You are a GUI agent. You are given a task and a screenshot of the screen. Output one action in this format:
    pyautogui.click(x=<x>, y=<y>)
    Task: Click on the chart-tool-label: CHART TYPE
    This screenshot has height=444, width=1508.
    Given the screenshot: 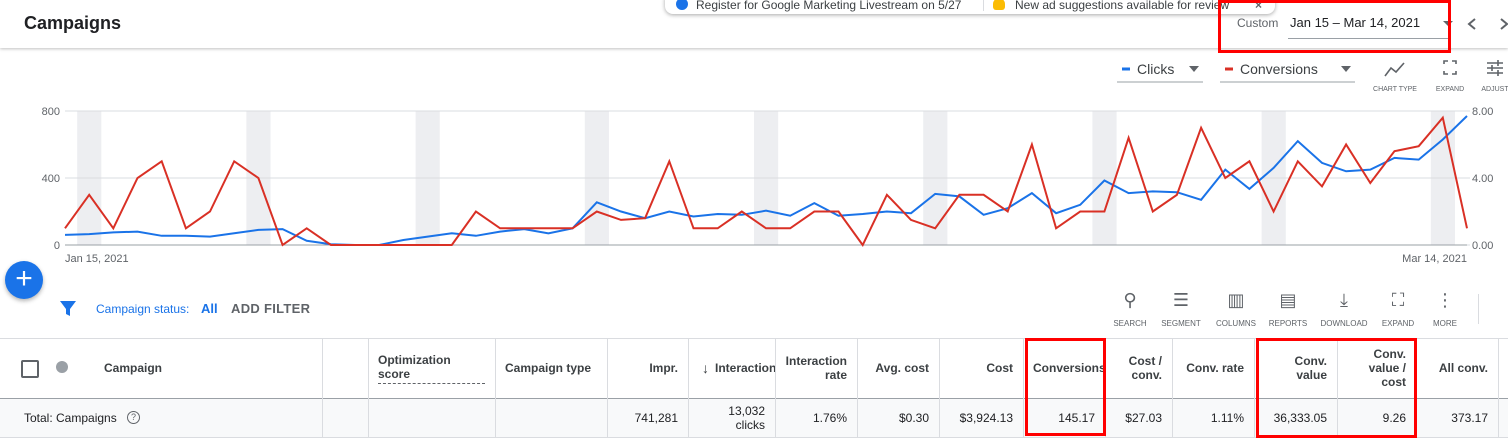 What is the action you would take?
    pyautogui.click(x=1395, y=89)
    